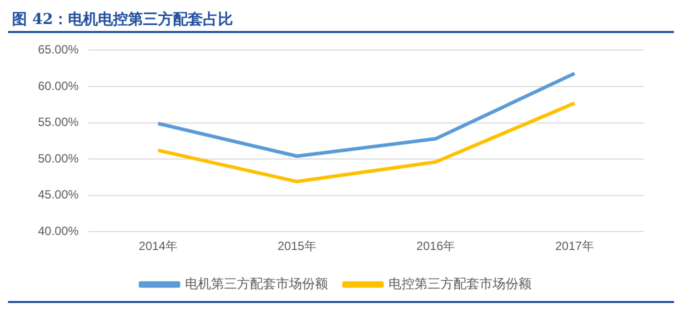 The width and height of the screenshot is (682, 321). I want to click on x-tick-label: 2016年, so click(436, 246).